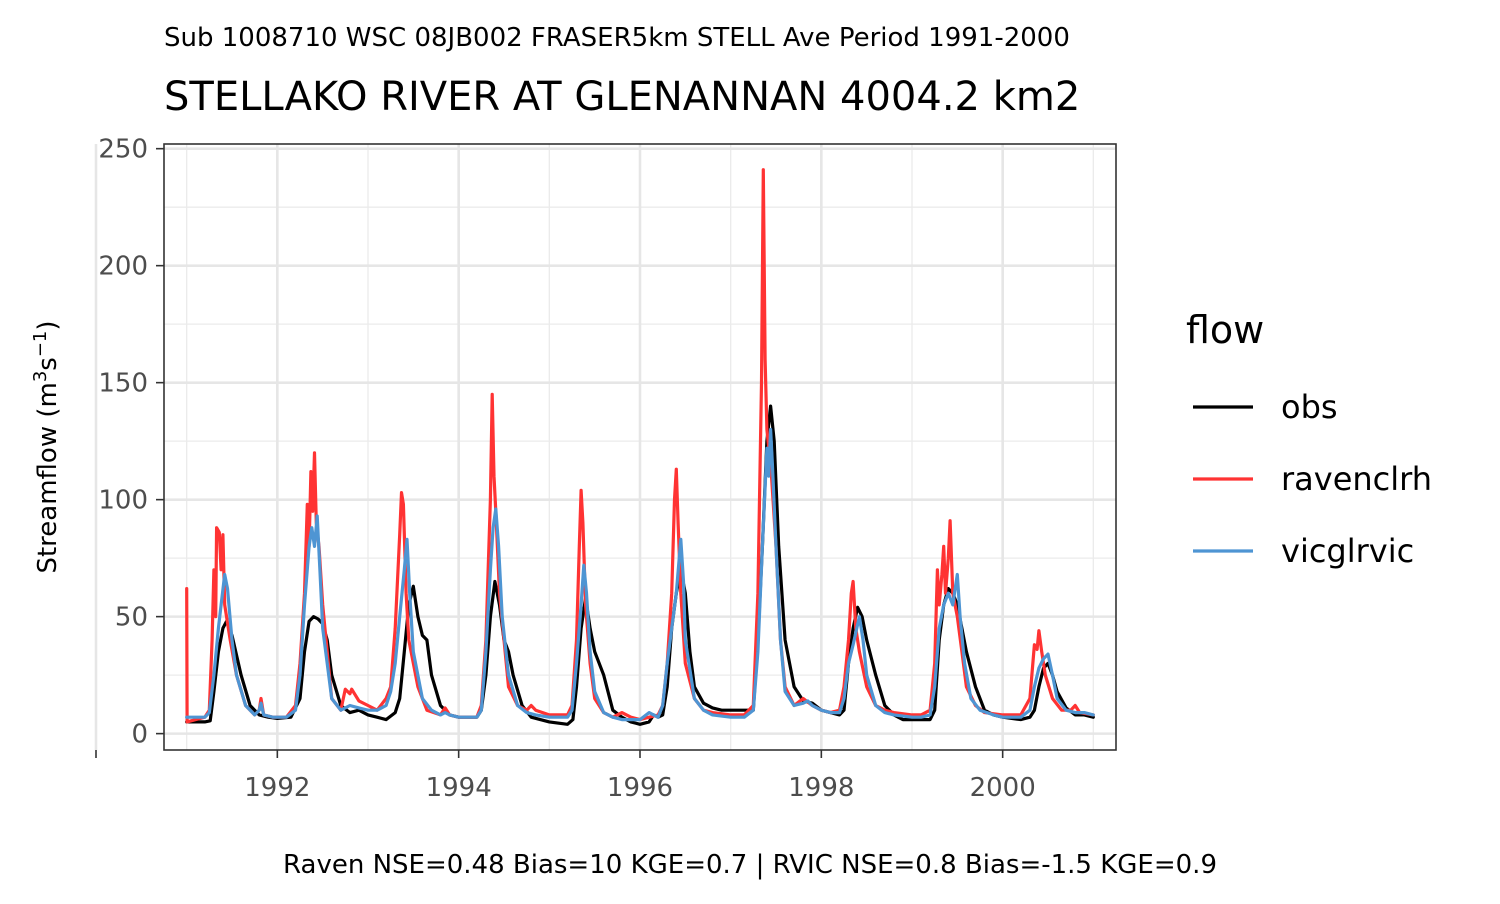  Describe the element at coordinates (622, 97) in the screenshot. I see `chart-title: STELLAKO RIVER AT GLENANNAN 4004.2 km2` at that location.